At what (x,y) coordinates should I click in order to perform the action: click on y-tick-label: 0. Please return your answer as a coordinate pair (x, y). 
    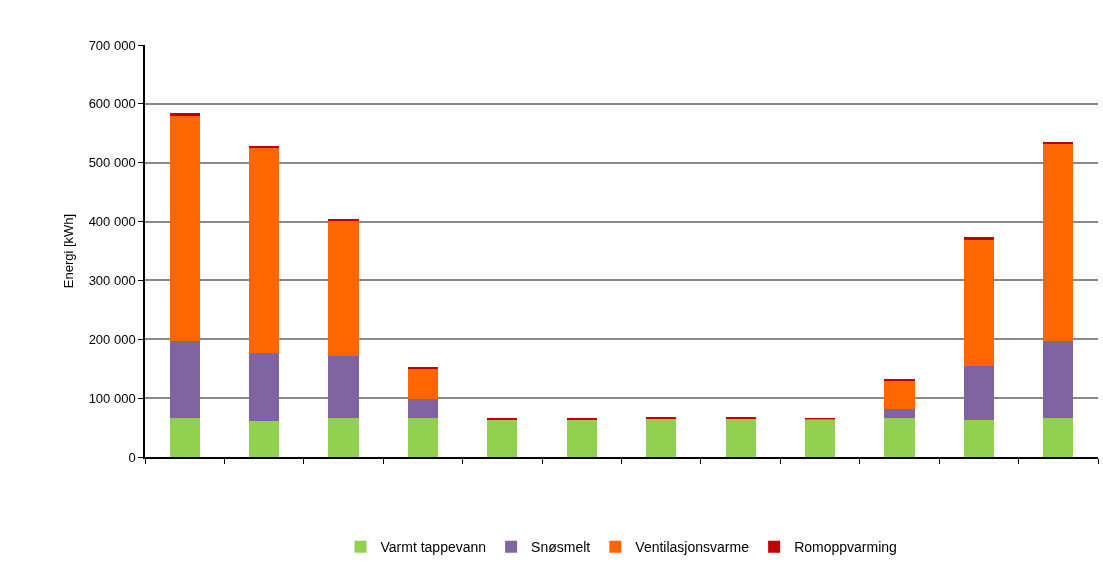
    Looking at the image, I should click on (132, 457).